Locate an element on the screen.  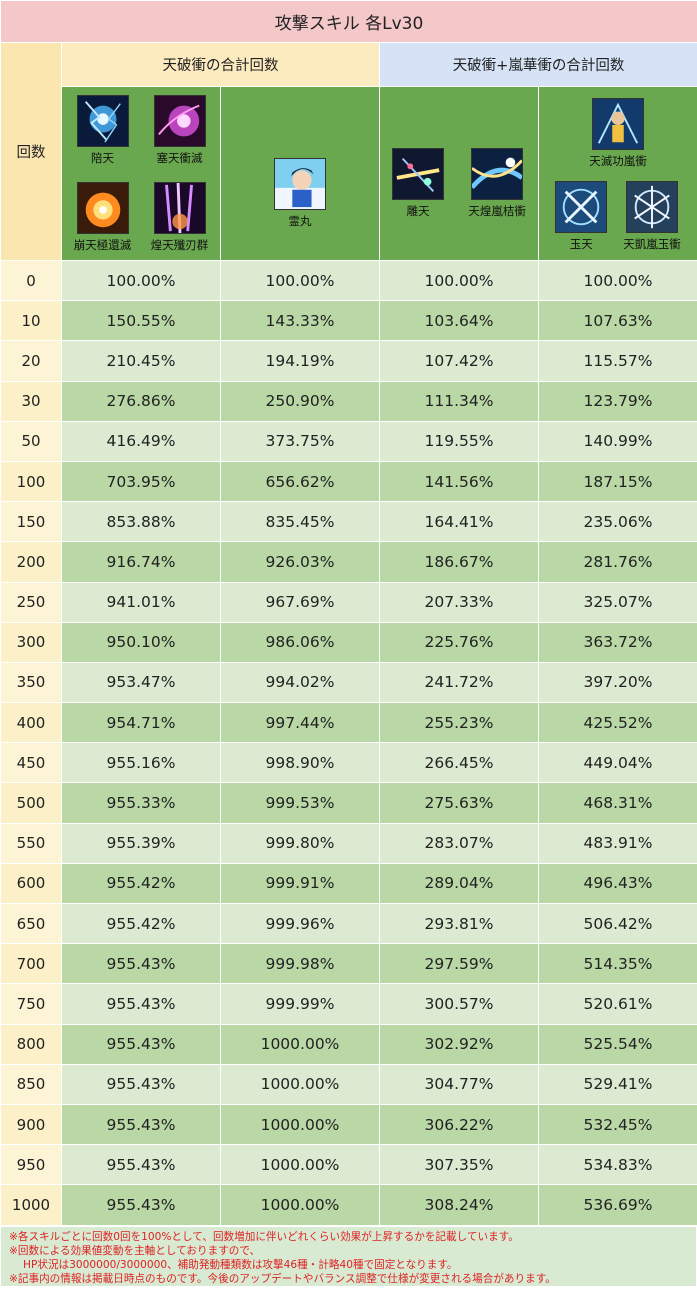
value-cell: 496.43% is located at coordinates (617, 883).